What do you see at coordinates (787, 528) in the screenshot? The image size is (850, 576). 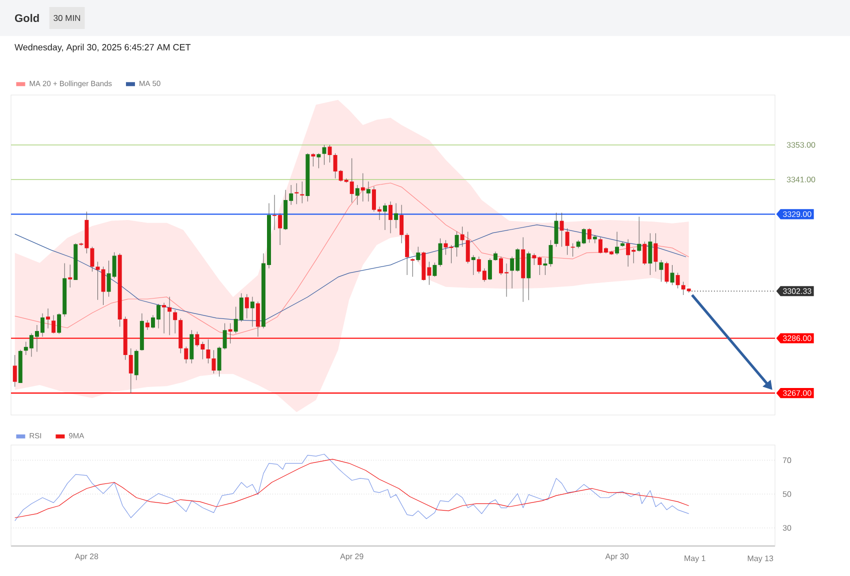 I see `y-tick-label: 30` at bounding box center [787, 528].